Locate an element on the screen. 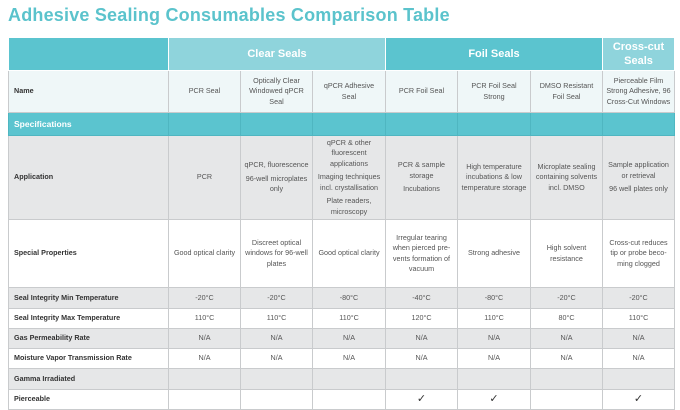 Image resolution: width=680 pixels, height=410 pixels. cell-text: PCR Seal is located at coordinates (204, 91).